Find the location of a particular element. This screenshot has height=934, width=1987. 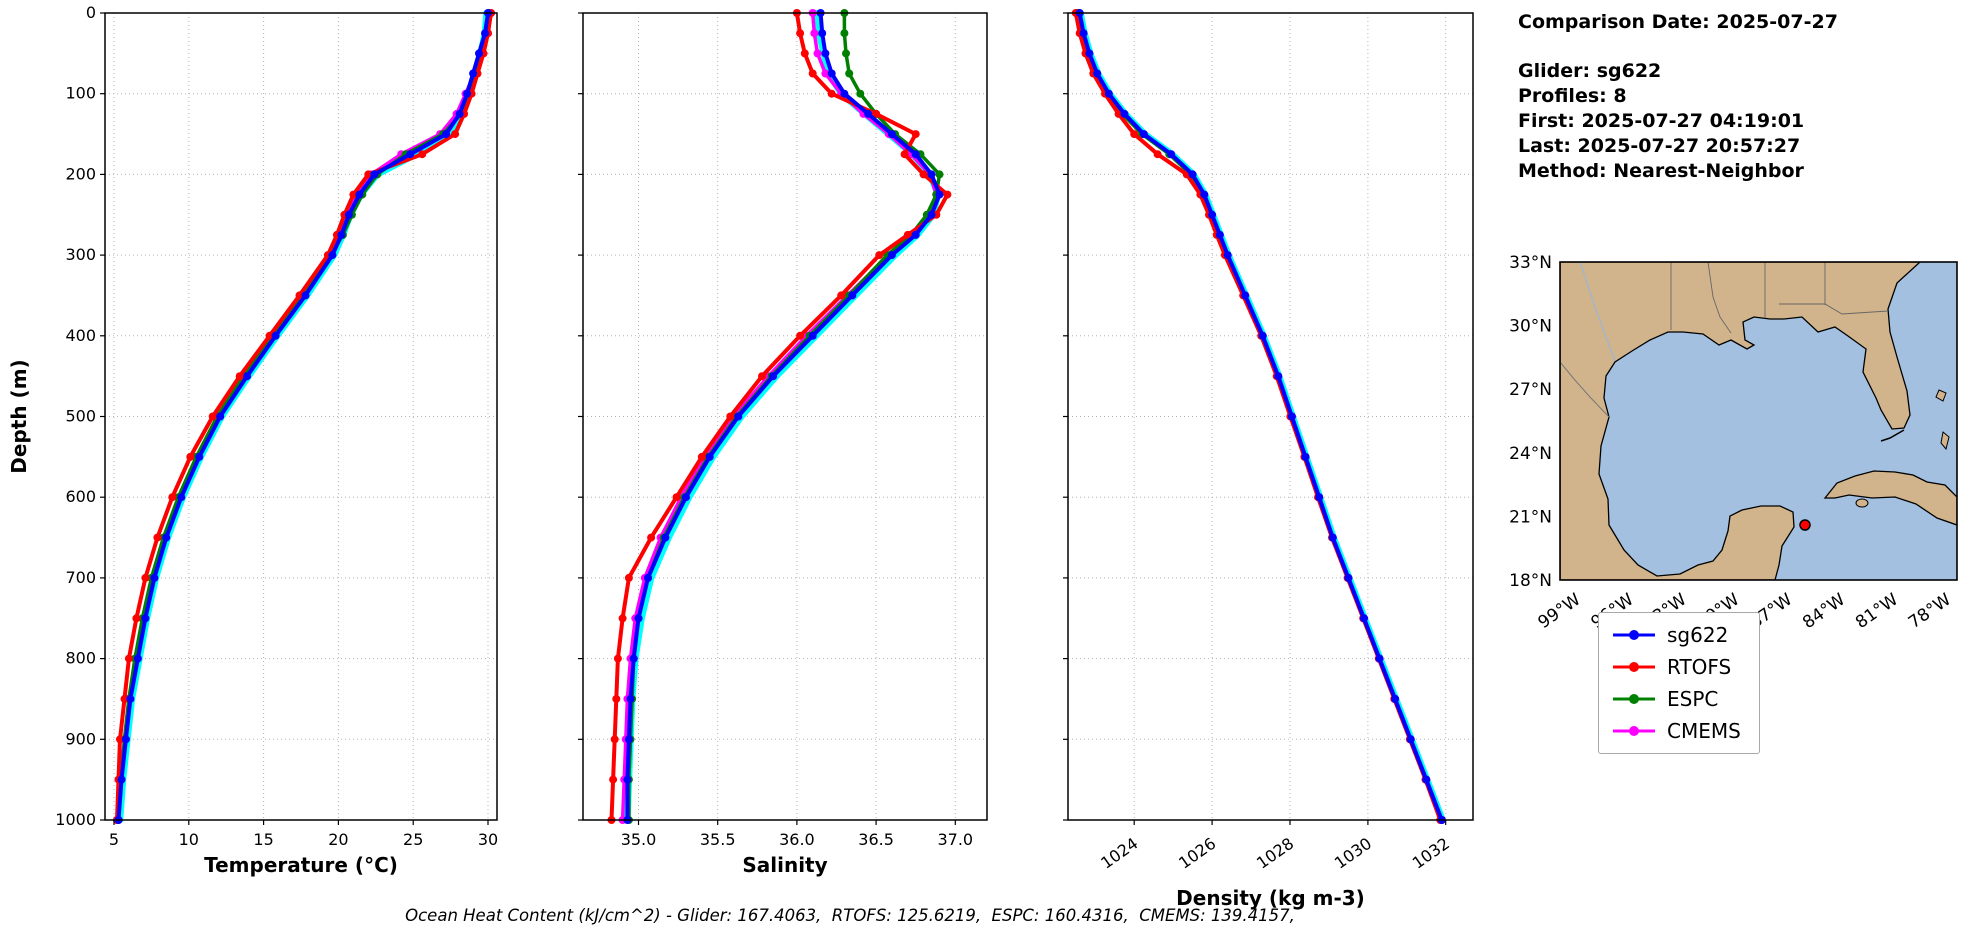

x-tick-label: 1030 is located at coordinates (1353, 853).